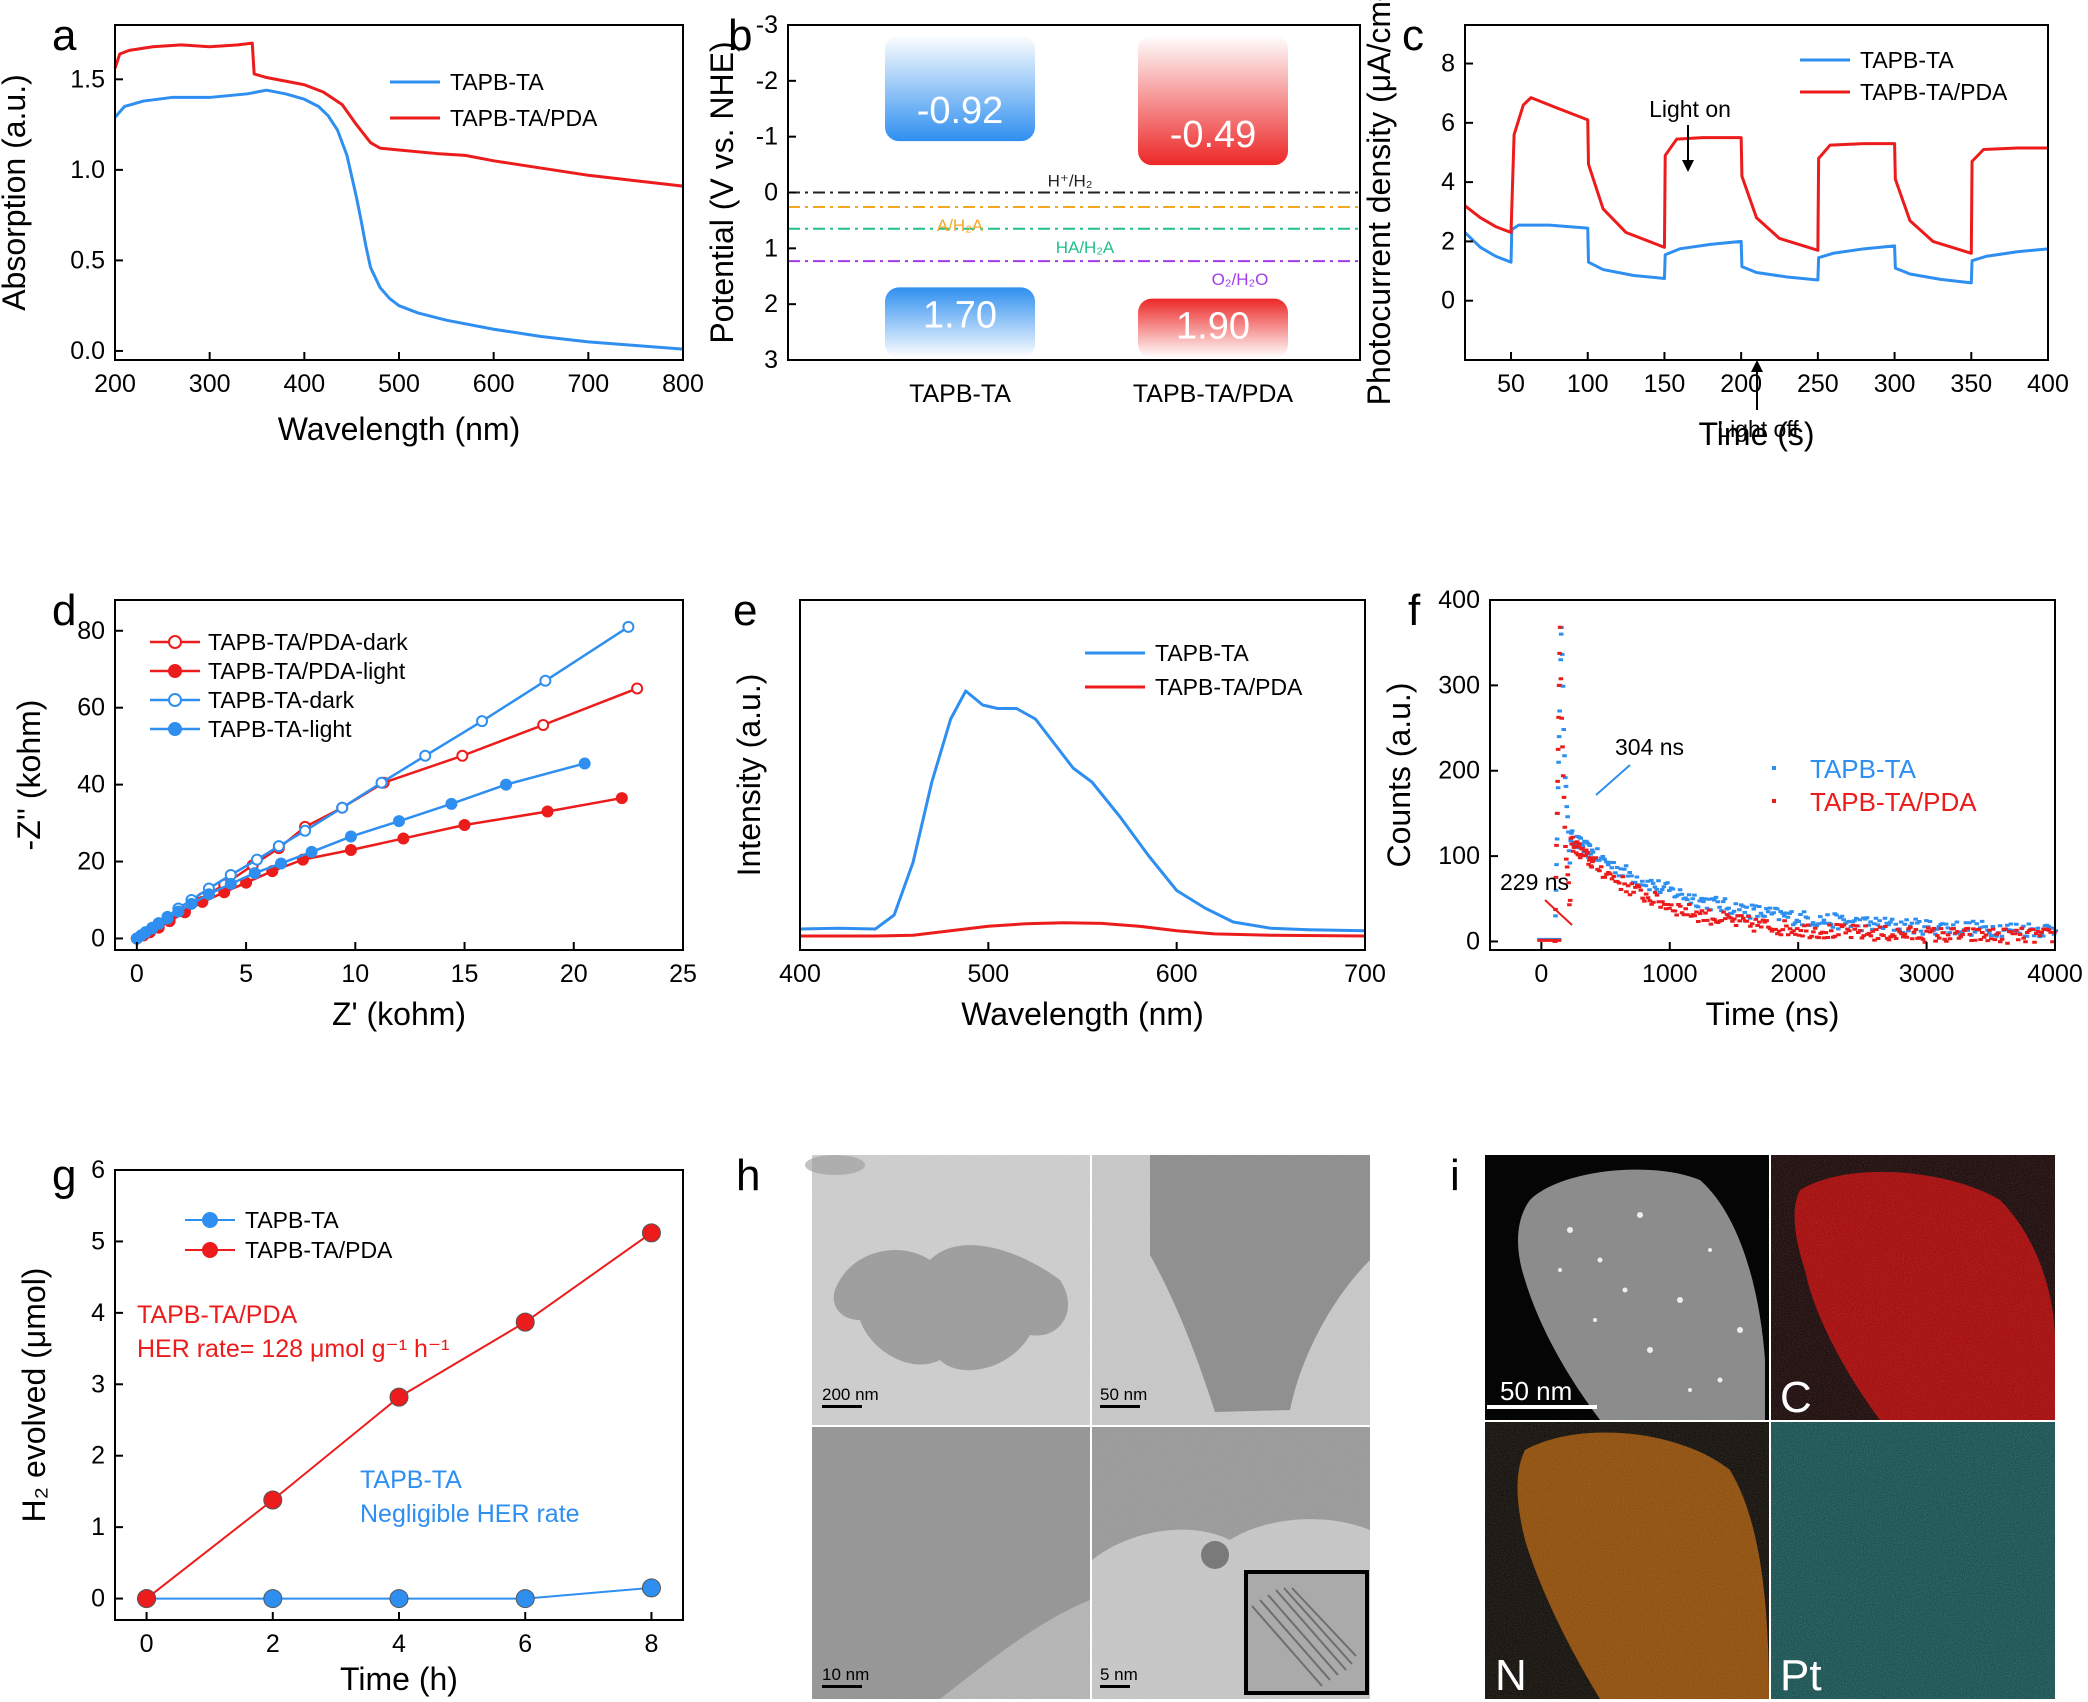  I want to click on valence-band-value-0: 1.70, so click(960, 315).